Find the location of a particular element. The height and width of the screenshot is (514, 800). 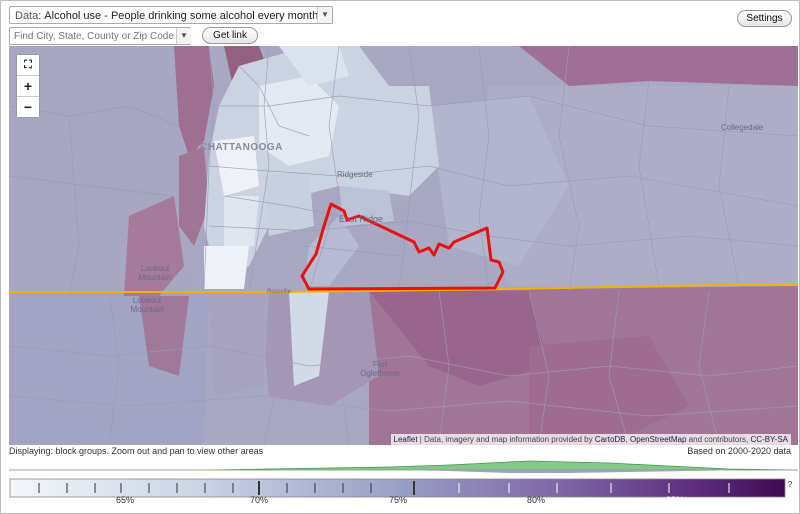

legend-histogram-national is located at coordinates (529, 471).